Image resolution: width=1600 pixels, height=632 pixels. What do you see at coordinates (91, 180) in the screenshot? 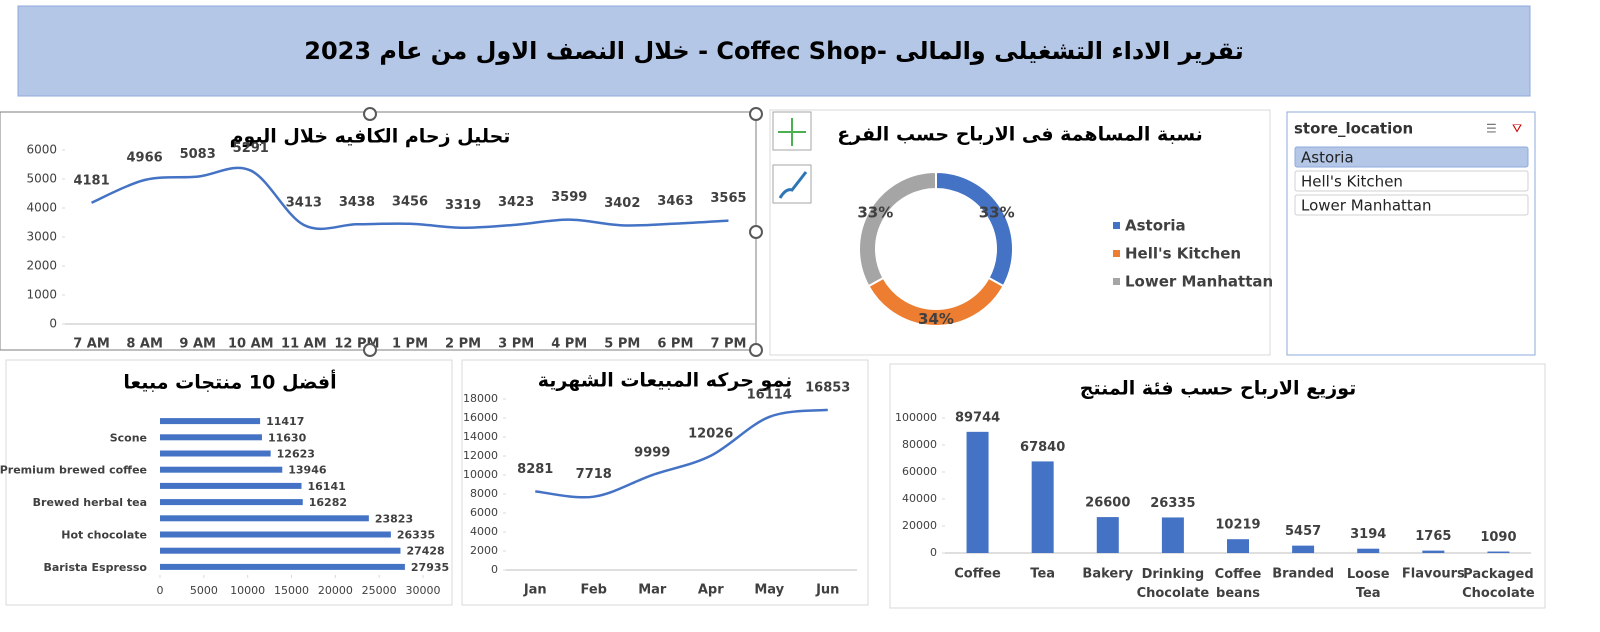
I see `data-label: 4181` at bounding box center [91, 180].